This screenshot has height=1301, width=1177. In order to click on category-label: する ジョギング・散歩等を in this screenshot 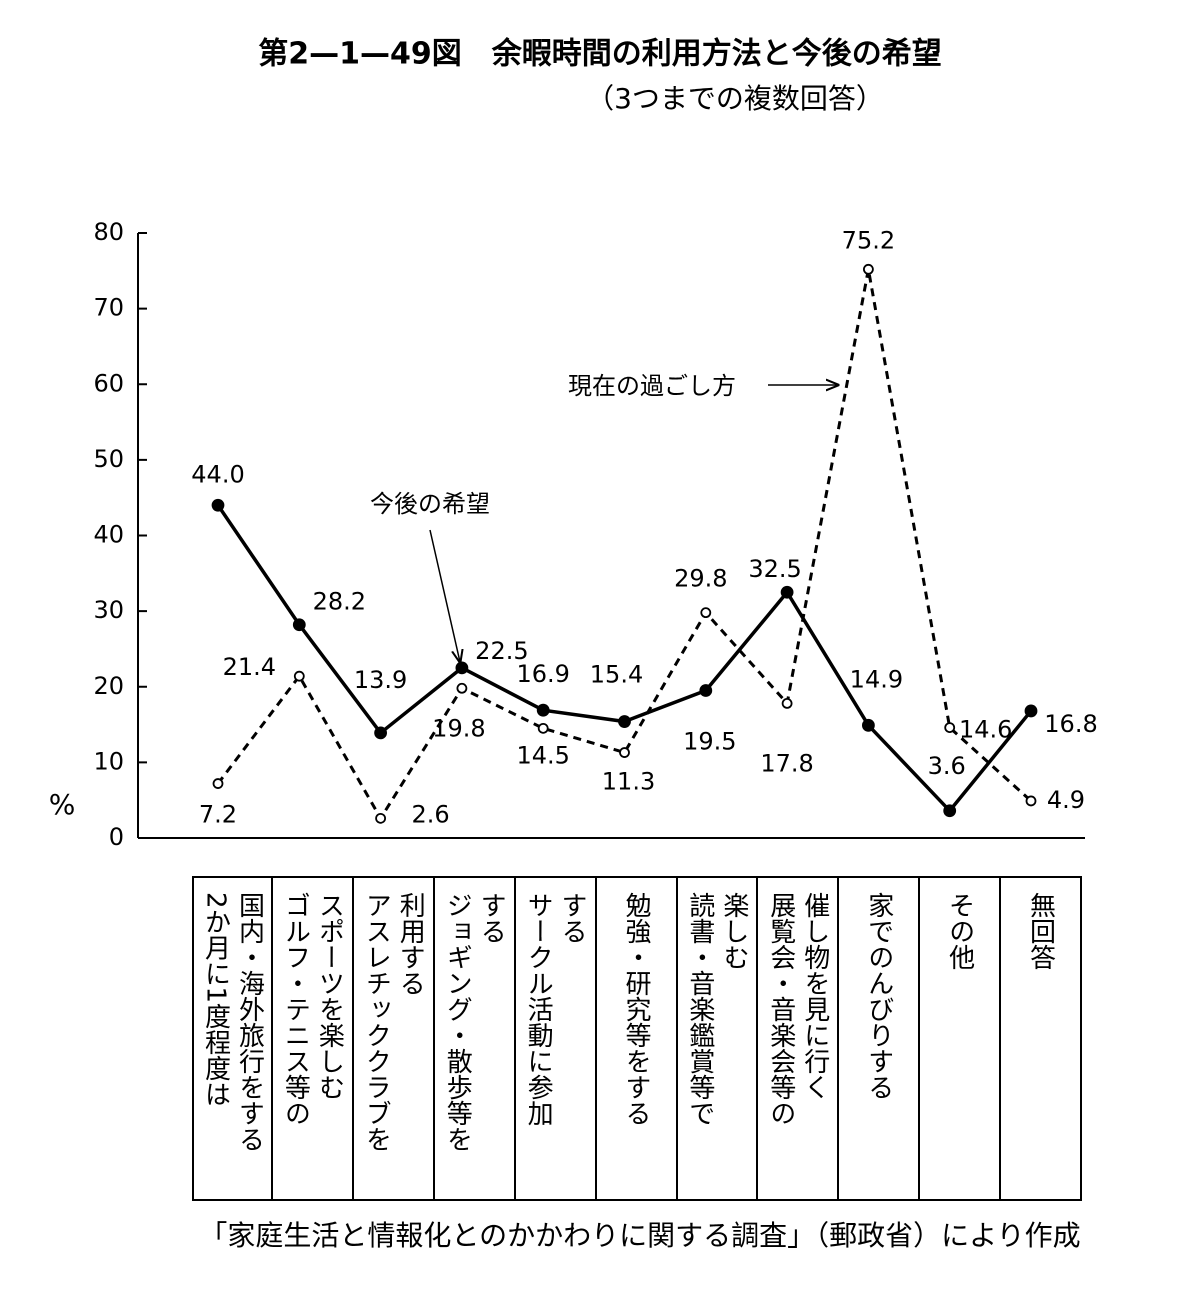, I will do `click(475, 1038)`.